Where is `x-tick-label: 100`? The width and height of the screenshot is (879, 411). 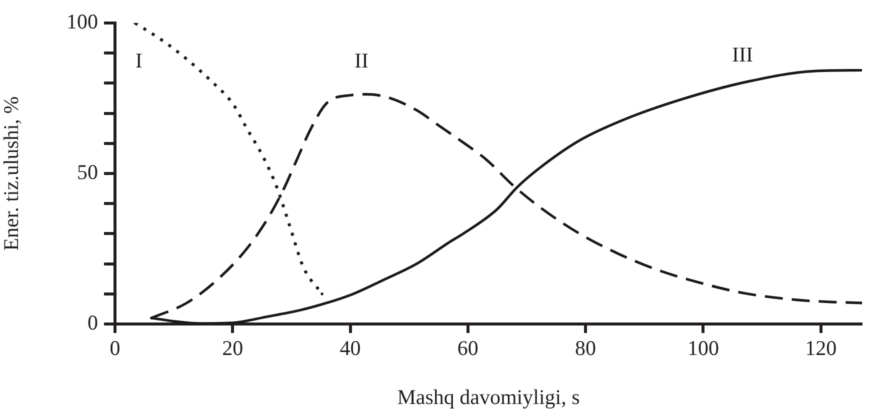 x-tick-label: 100 is located at coordinates (703, 348).